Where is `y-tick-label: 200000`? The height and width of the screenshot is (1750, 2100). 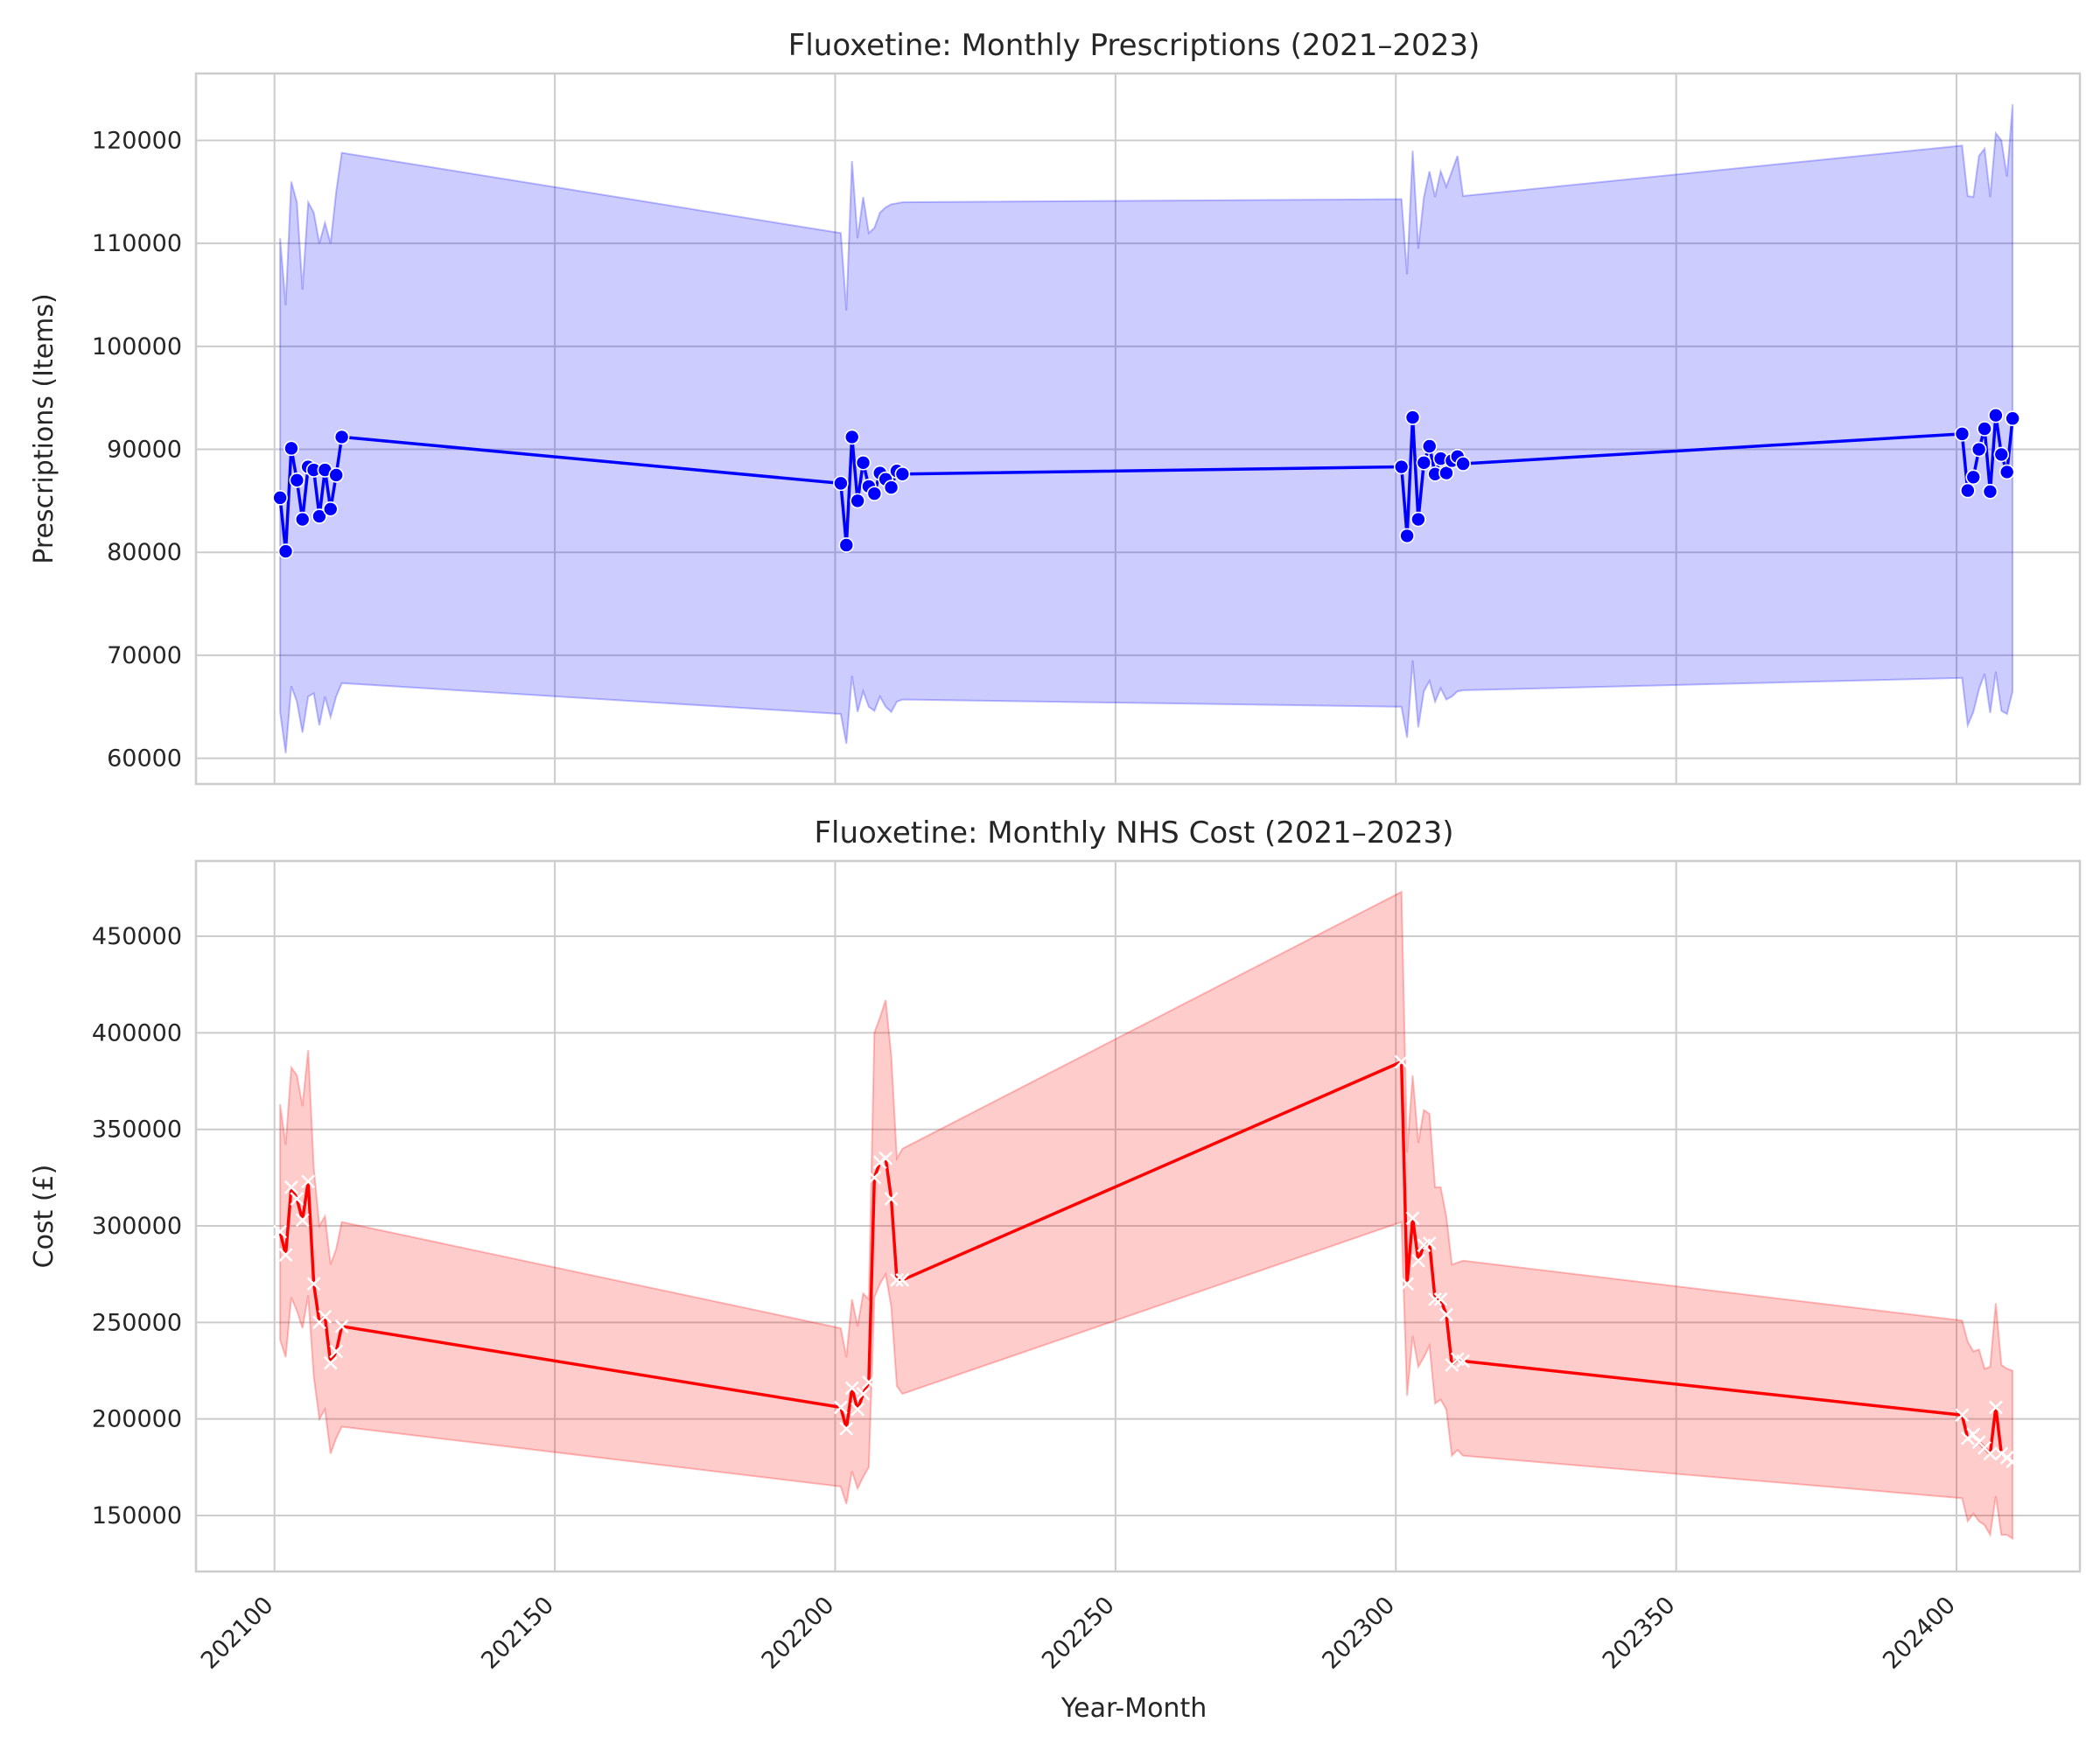
y-tick-label: 200000 is located at coordinates (137, 1419).